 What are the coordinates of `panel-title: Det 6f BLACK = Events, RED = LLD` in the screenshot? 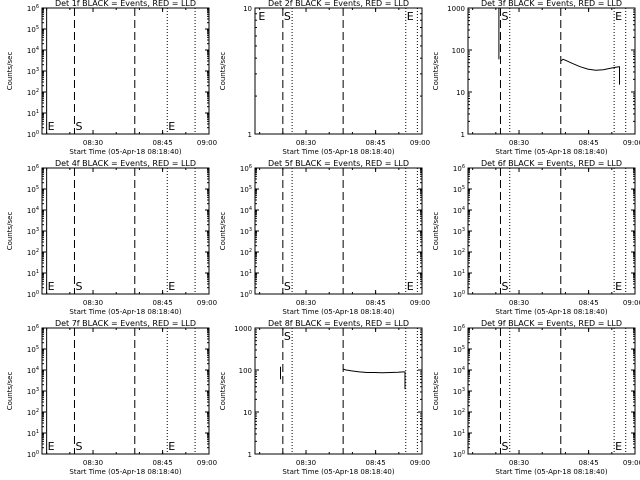 It's located at (551, 163).